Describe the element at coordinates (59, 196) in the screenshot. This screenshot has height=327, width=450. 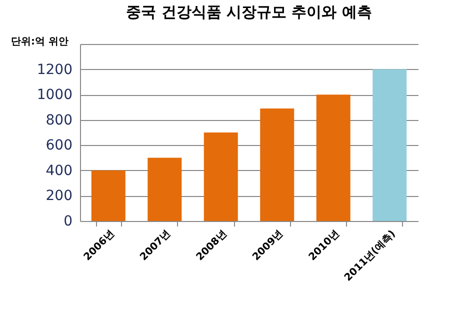
I see `y-tick-label: 200` at that location.